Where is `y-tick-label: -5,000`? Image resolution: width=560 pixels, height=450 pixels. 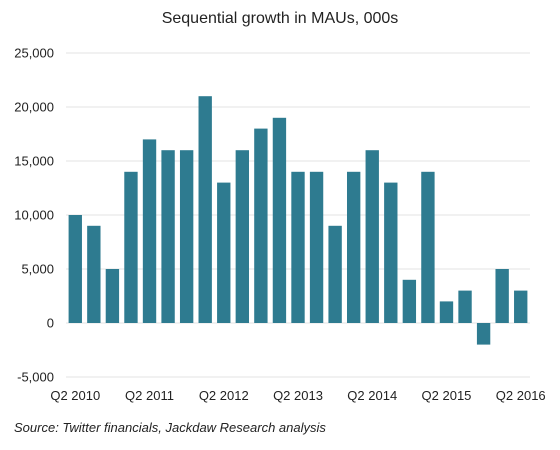
y-tick-label: -5,000 is located at coordinates (35, 377).